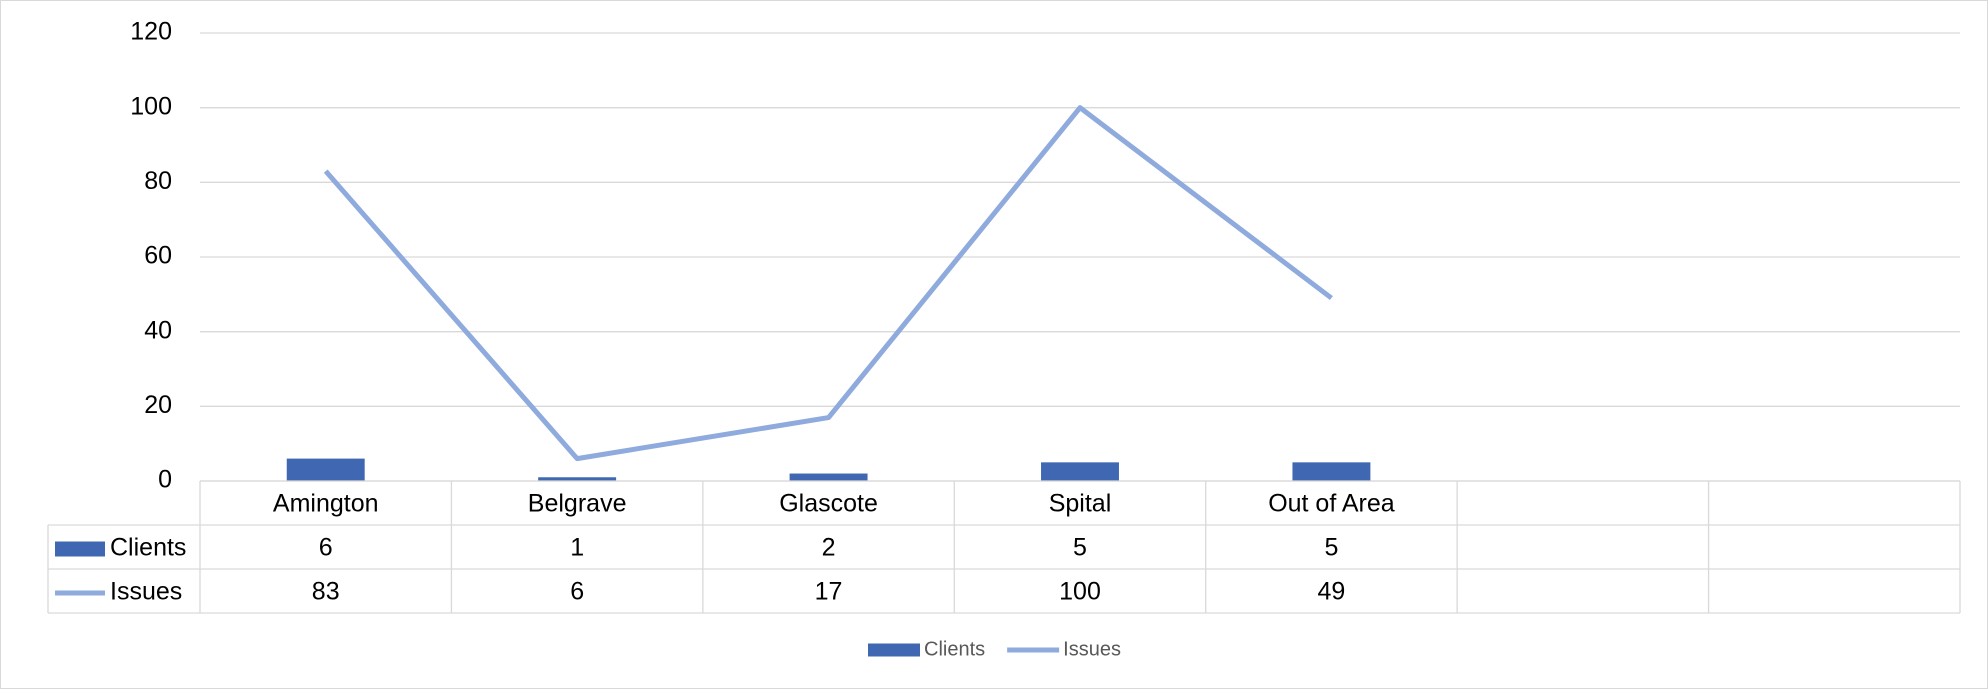 This screenshot has height=689, width=1988. Describe the element at coordinates (1080, 504) in the screenshot. I see `x-tick-label: Spital` at that location.